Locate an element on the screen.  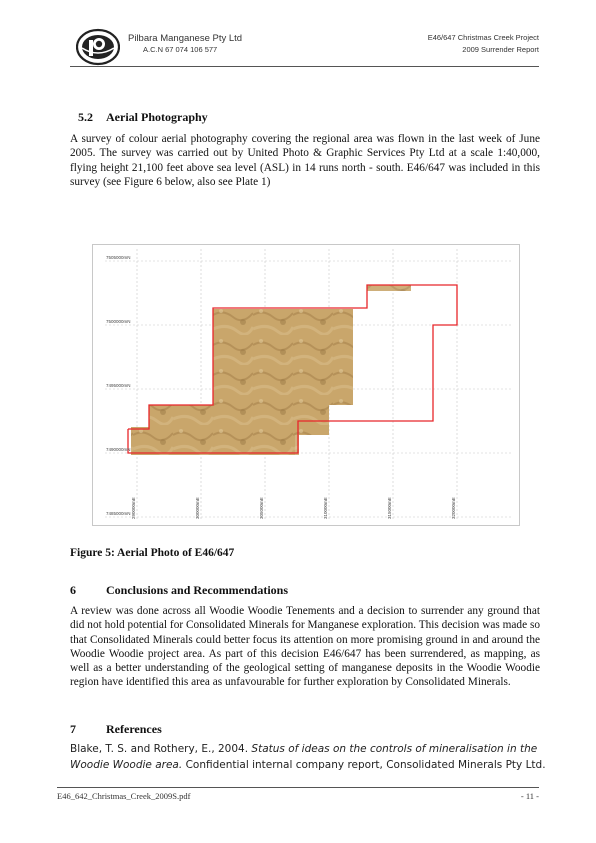
easting-label: 290000mE is located at coordinates (133, 508).